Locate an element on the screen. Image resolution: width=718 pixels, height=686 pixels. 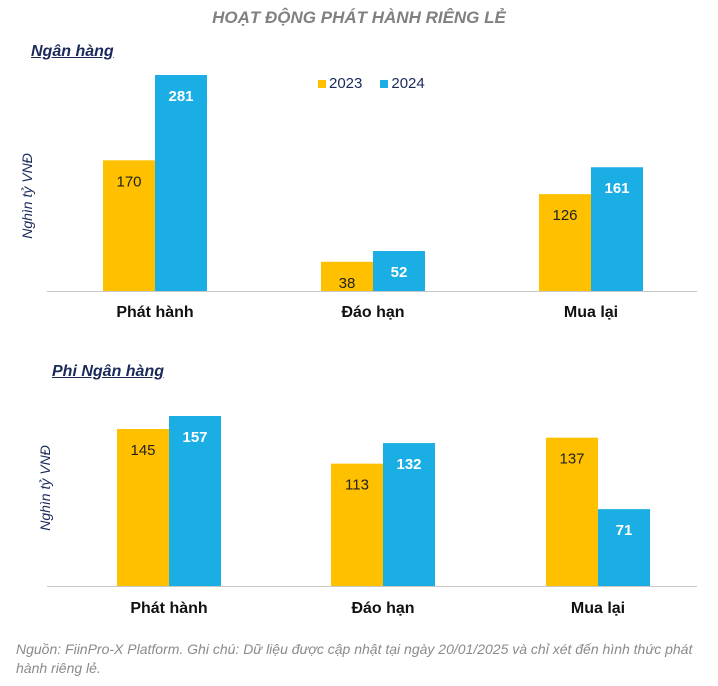
legend-swatch-2023 is located at coordinates (322, 84).